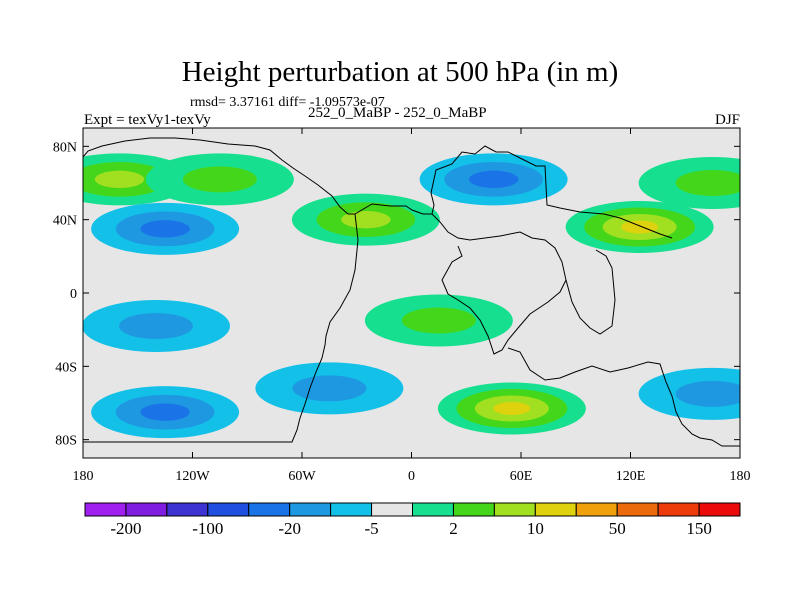 The height and width of the screenshot is (600, 800). Describe the element at coordinates (727, 120) in the screenshot. I see `season-label: DJF` at that location.